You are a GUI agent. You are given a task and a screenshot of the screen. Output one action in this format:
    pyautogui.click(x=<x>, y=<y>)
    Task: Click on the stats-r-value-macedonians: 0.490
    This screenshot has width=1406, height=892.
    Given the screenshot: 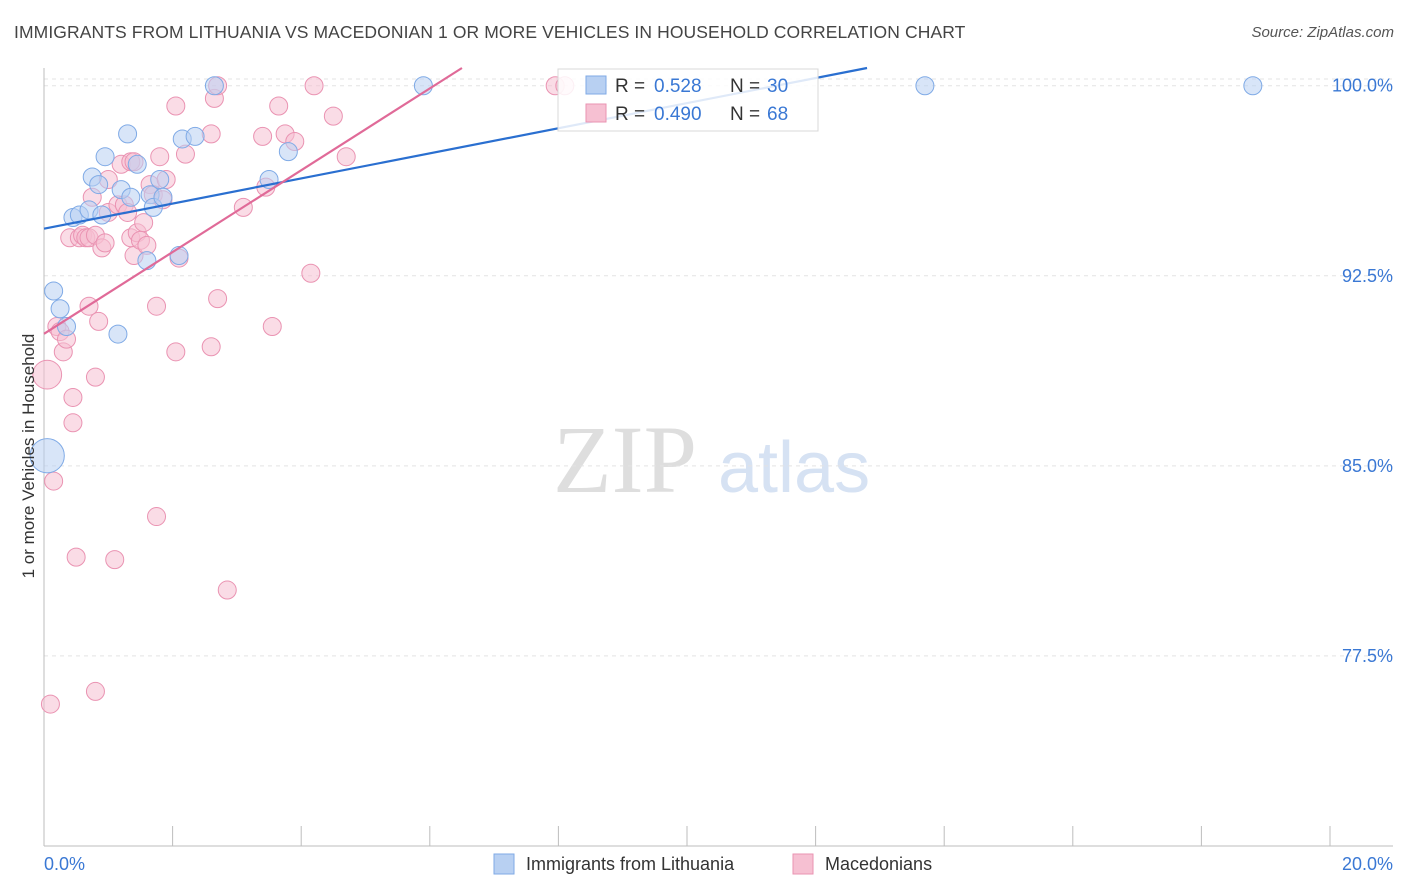 What is the action you would take?
    pyautogui.click(x=678, y=114)
    